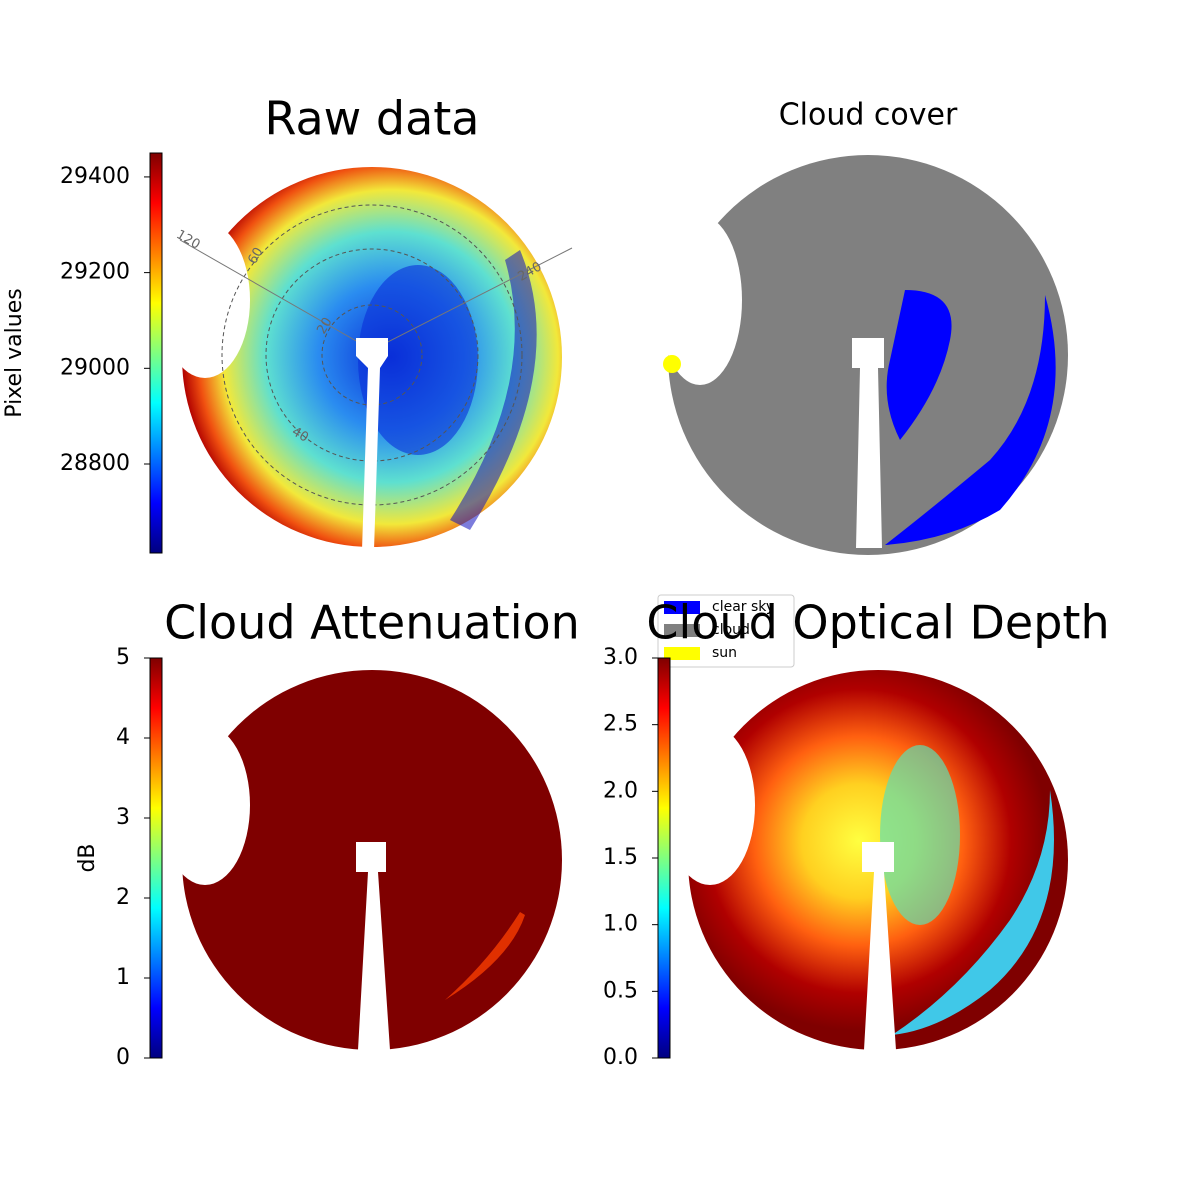  I want to click on colorbar-tick-label: 29200, so click(95, 272).